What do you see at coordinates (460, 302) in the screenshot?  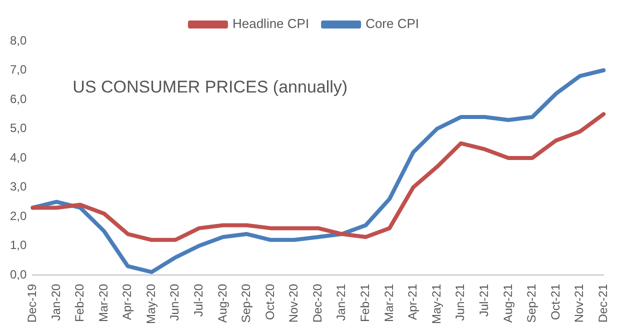 I see `x-tick-label: Jun-21` at bounding box center [460, 302].